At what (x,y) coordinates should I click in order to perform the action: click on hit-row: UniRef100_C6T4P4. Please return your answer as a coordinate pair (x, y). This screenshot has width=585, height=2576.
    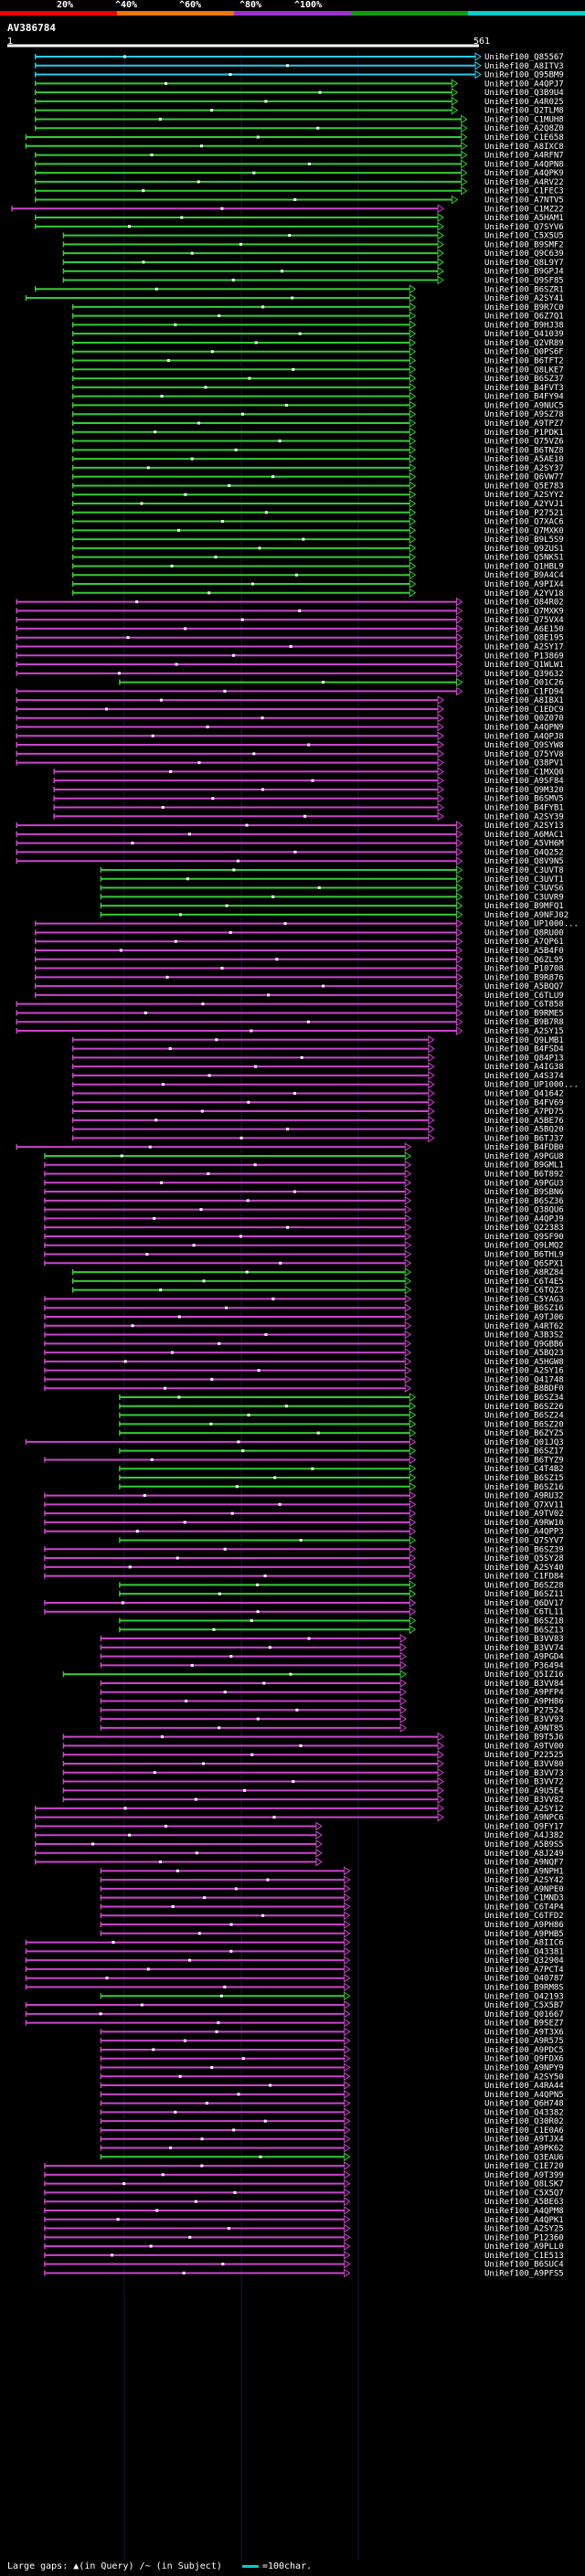
    Looking at the image, I should click on (332, 1907).